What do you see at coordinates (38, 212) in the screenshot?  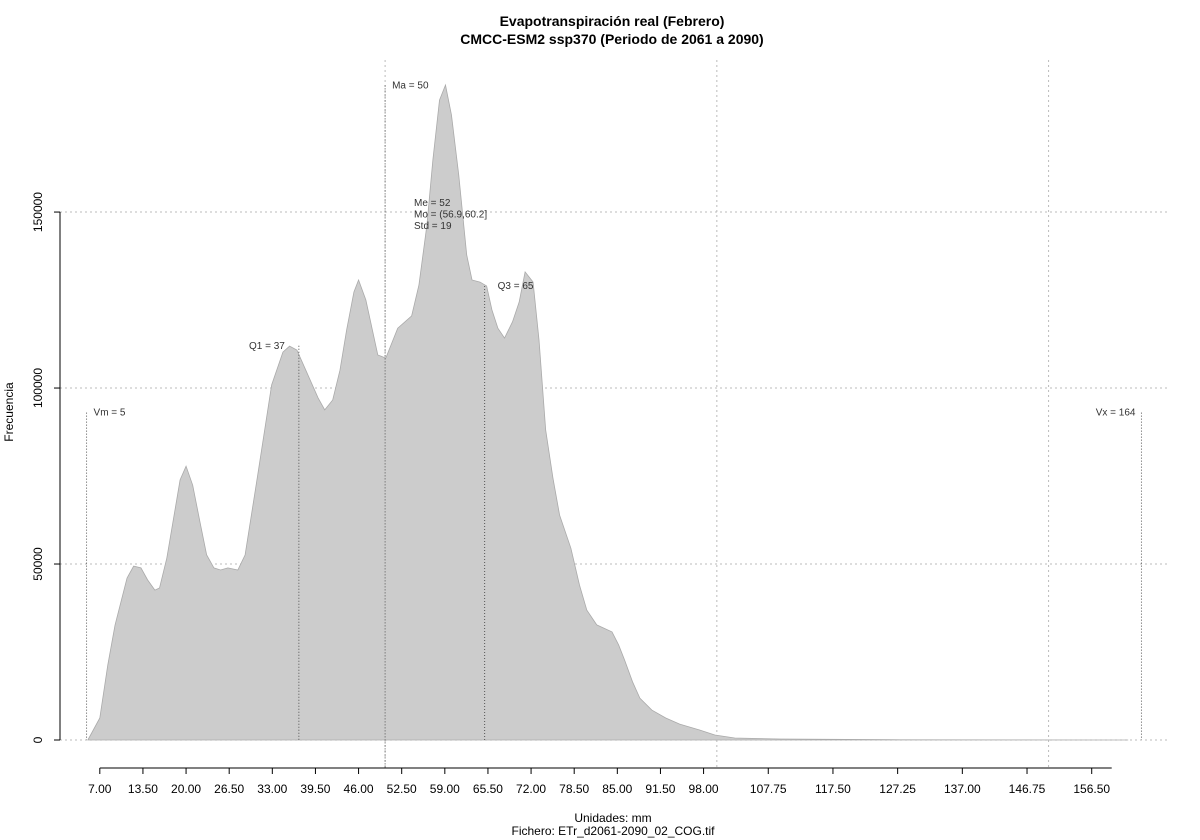 I see `y-tick-label: 150000` at bounding box center [38, 212].